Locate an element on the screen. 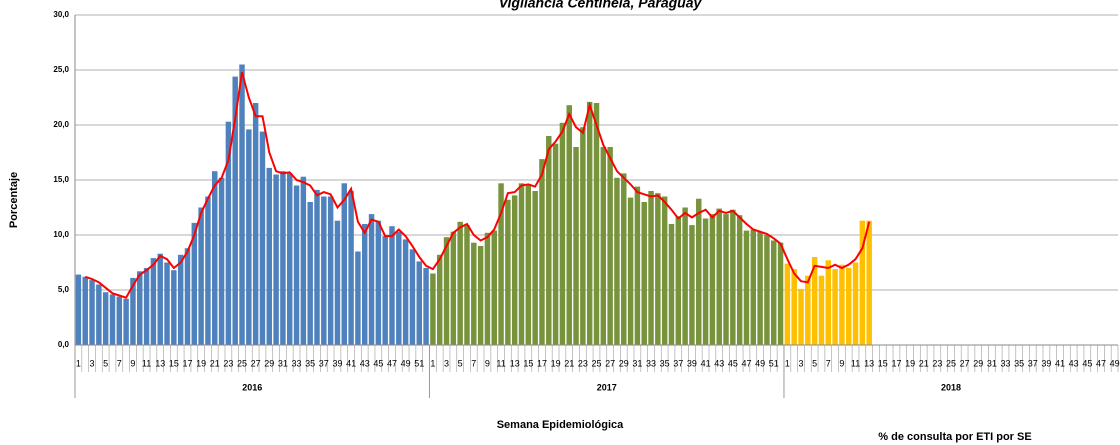  x-tick-label: 47 is located at coordinates (392, 363).